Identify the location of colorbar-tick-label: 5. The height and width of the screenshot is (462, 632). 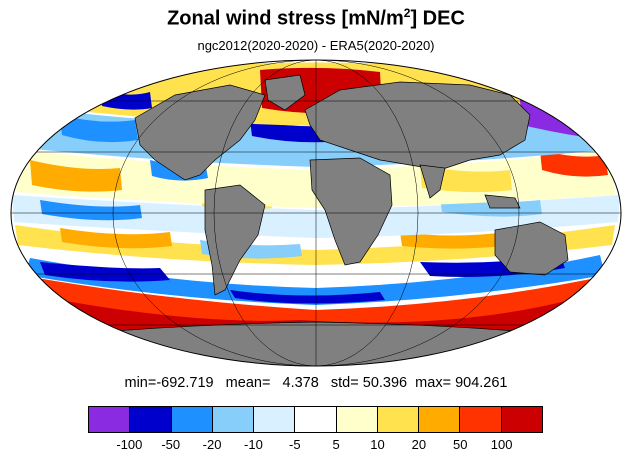
(336, 444).